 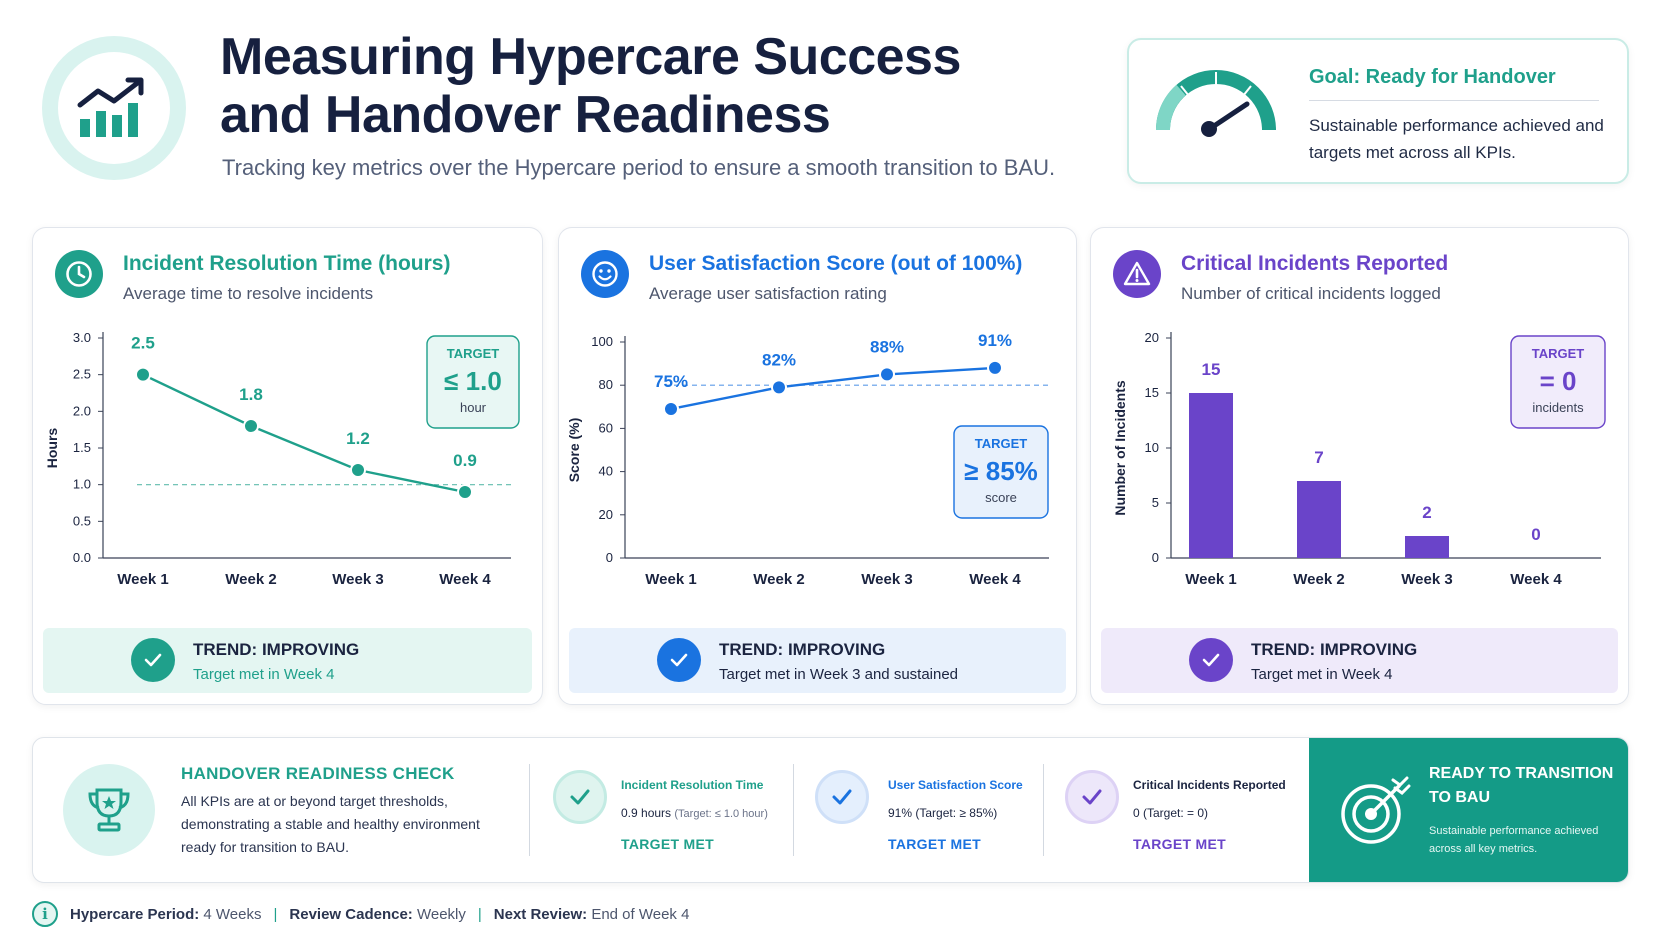 I want to click on target-box-value: = 0, so click(x=1558, y=381).